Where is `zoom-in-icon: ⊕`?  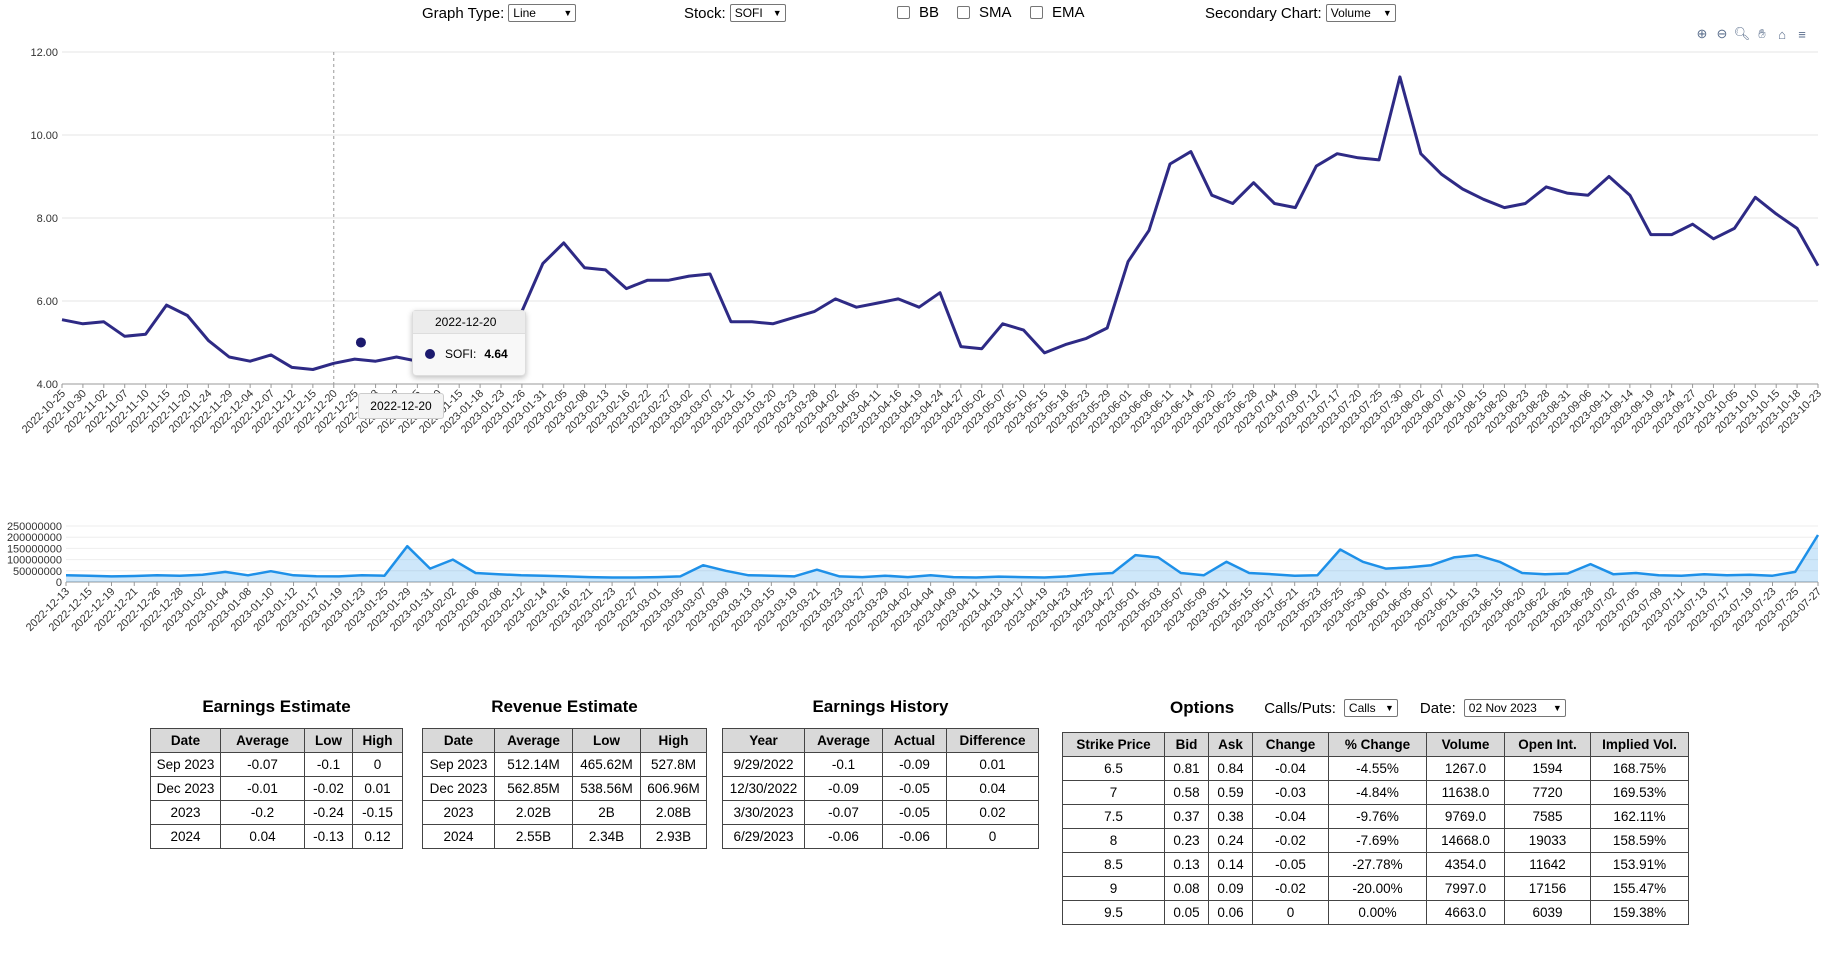 zoom-in-icon: ⊕ is located at coordinates (1702, 33).